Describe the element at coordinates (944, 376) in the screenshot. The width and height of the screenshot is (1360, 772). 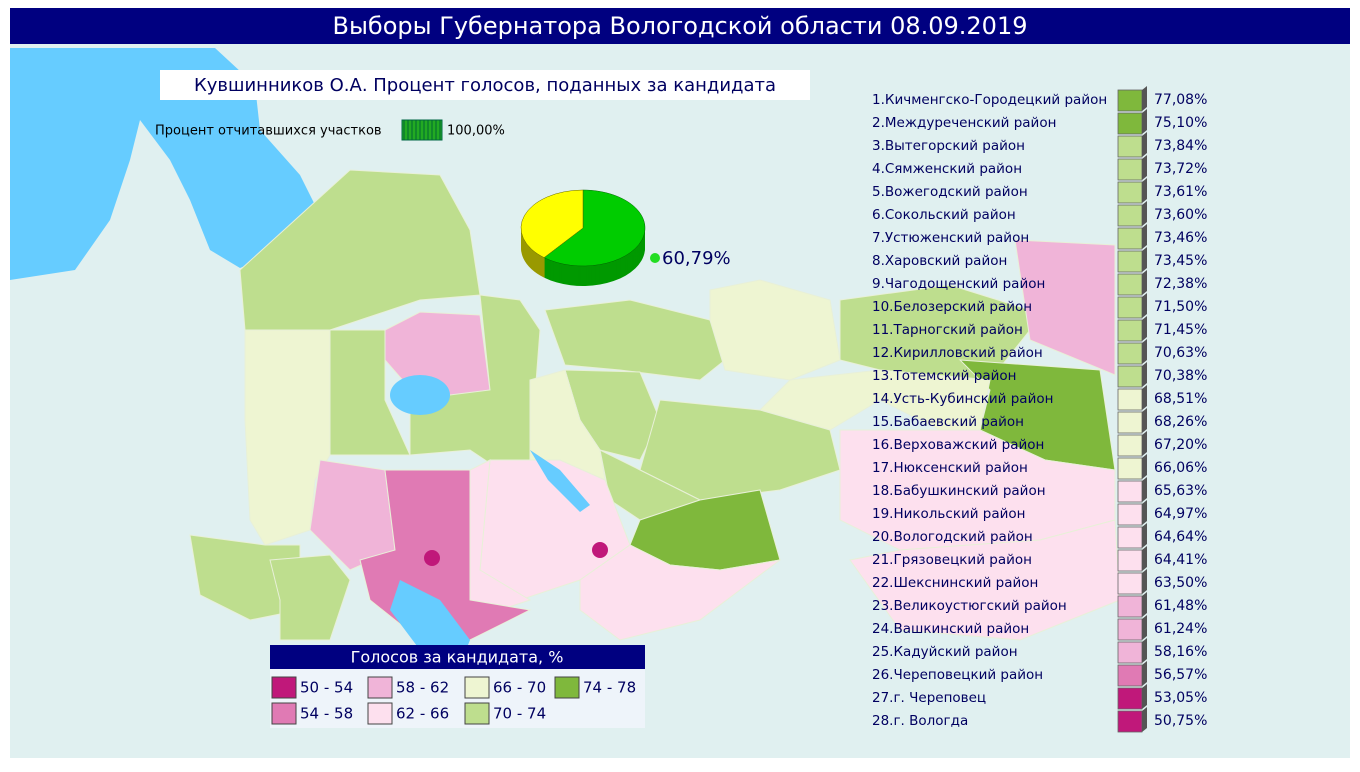
I see `district-name: 13.Тотемский район` at that location.